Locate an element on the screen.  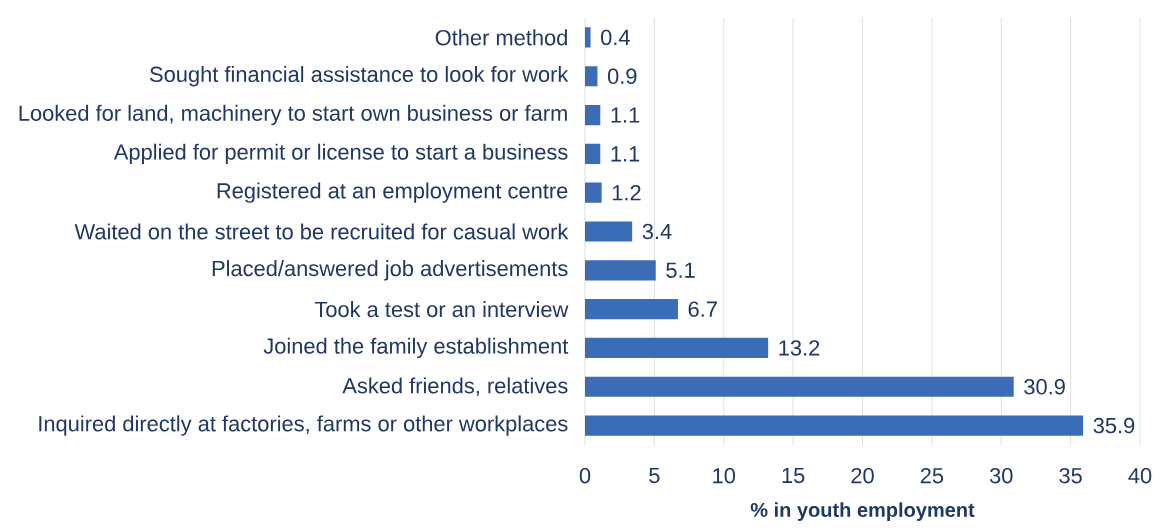
y-tick-label: Placed/answered job advertisements is located at coordinates (390, 270).